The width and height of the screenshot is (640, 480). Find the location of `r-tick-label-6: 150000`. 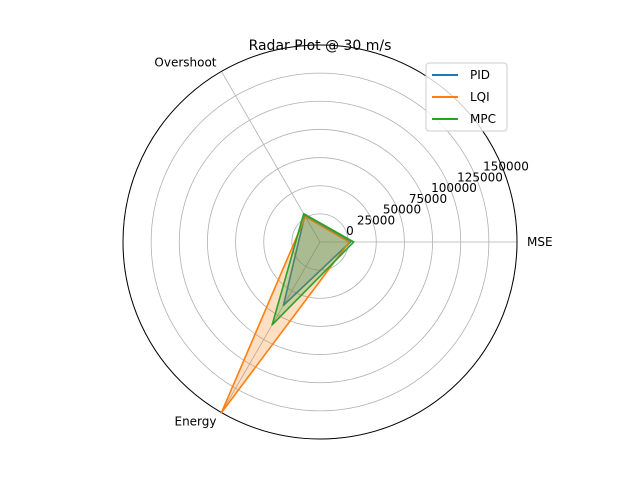

r-tick-label-6: 150000 is located at coordinates (506, 167).